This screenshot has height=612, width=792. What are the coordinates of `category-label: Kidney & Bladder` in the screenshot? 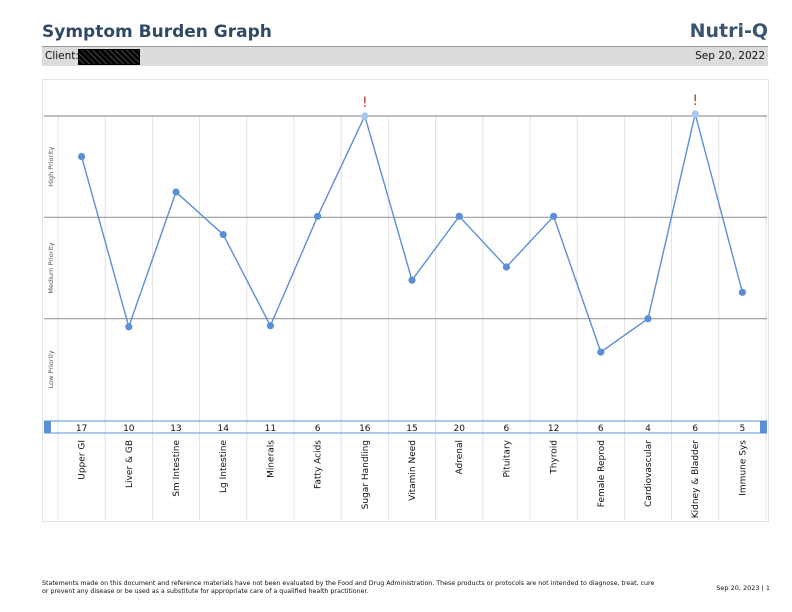 It's located at (696, 479).